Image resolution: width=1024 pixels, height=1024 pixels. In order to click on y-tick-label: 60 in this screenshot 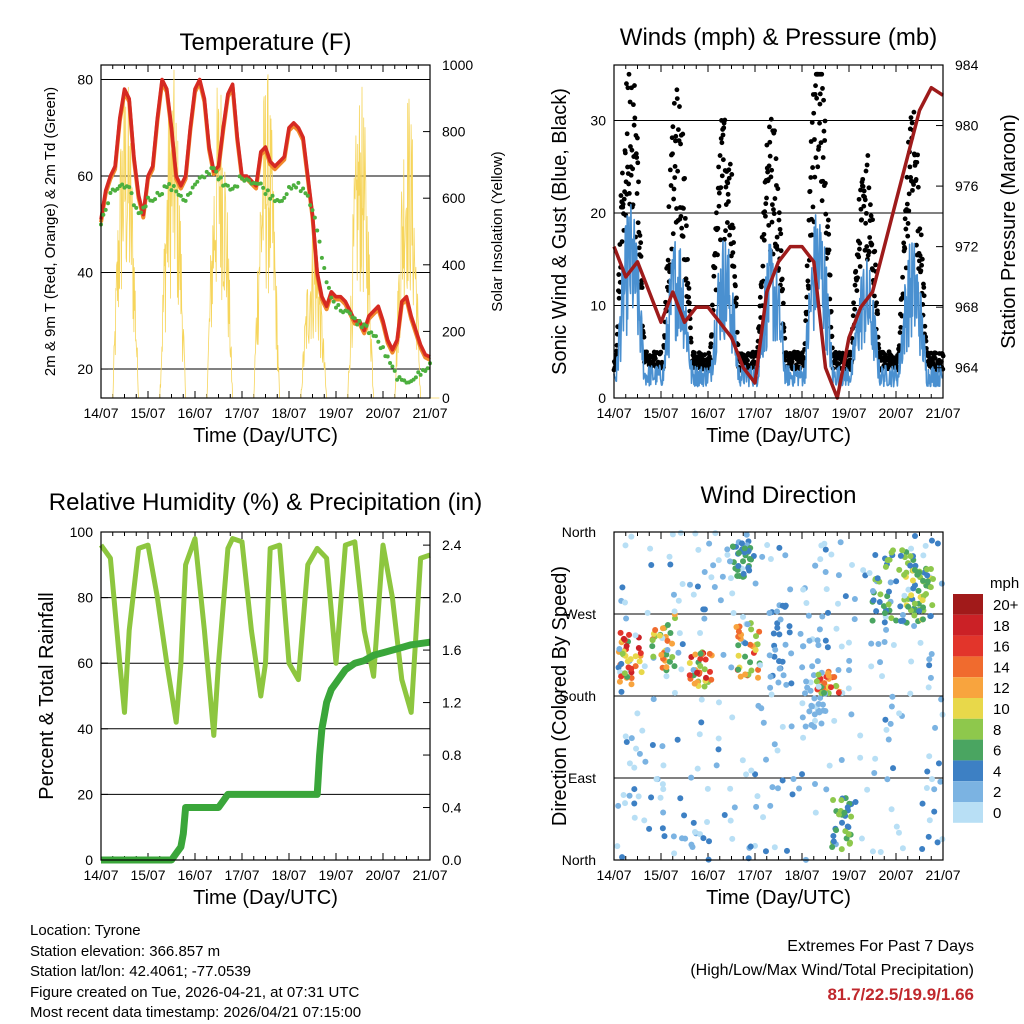, I will do `click(85, 176)`.